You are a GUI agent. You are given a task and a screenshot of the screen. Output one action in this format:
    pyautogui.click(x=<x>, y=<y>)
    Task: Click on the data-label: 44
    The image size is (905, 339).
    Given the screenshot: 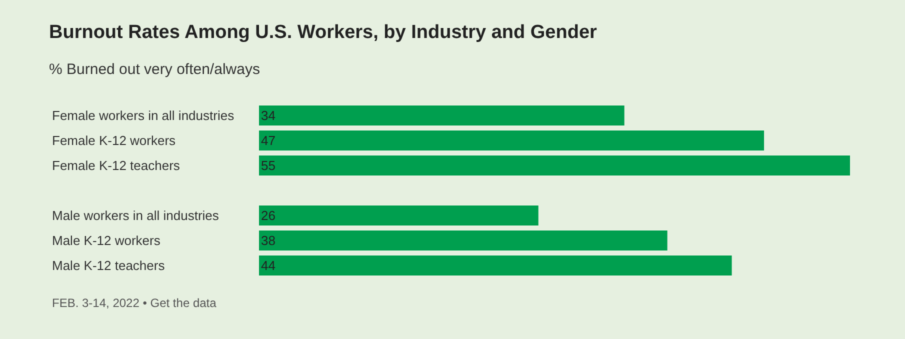 What is the action you would take?
    pyautogui.click(x=268, y=265)
    